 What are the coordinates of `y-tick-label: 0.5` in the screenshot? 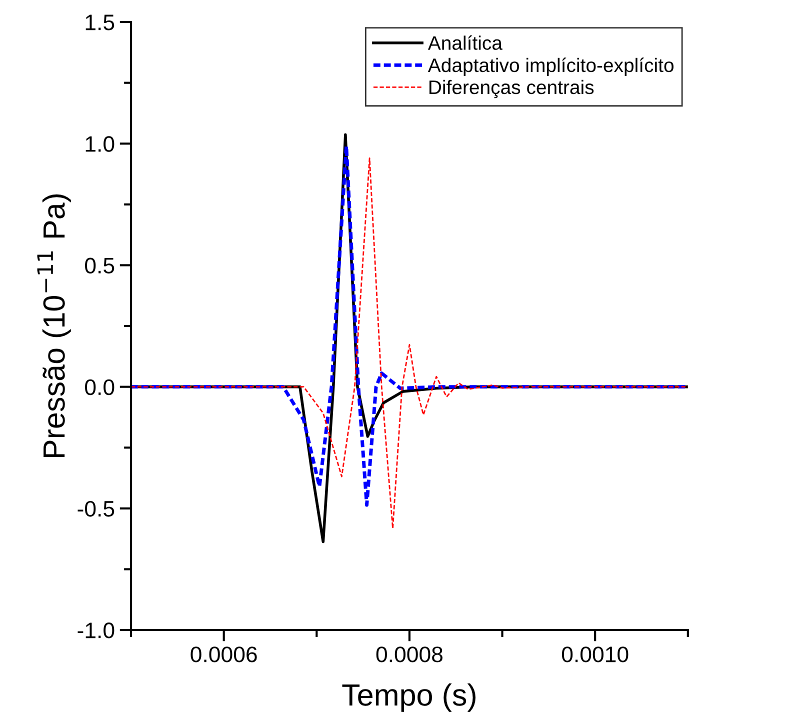 It's located at (99, 266).